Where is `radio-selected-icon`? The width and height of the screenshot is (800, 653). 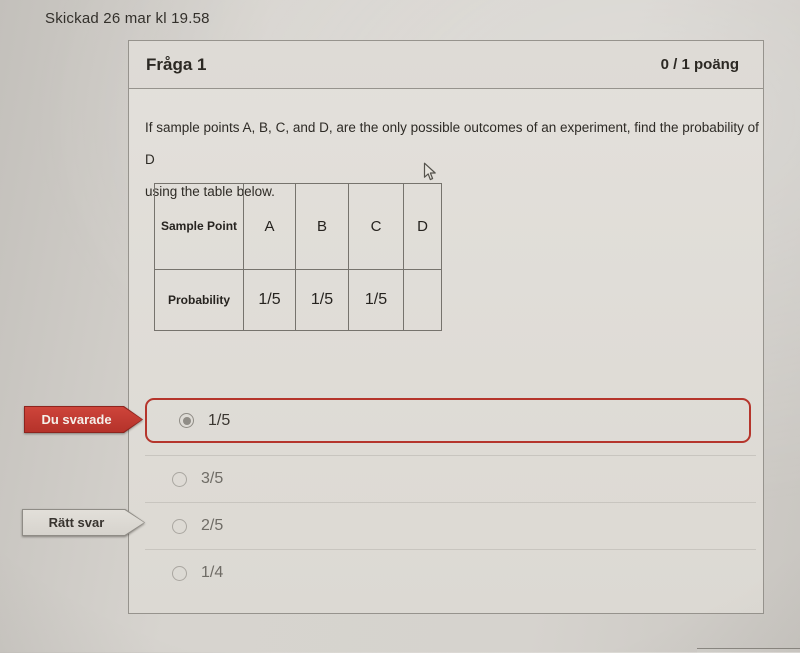
radio-selected-icon is located at coordinates (186, 420).